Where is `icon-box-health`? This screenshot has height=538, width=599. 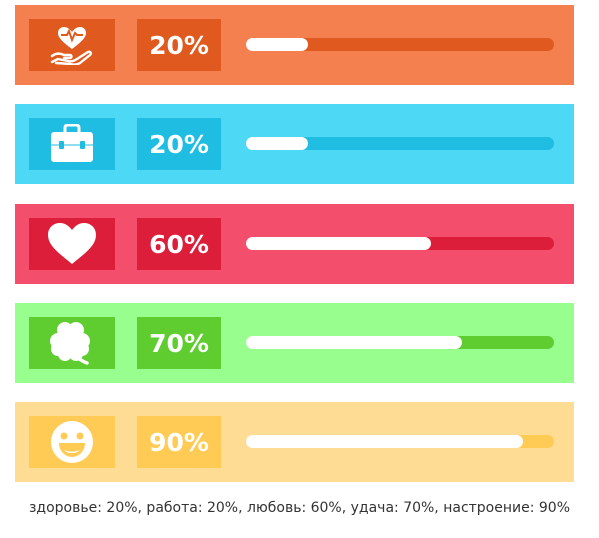
icon-box-health is located at coordinates (72, 45).